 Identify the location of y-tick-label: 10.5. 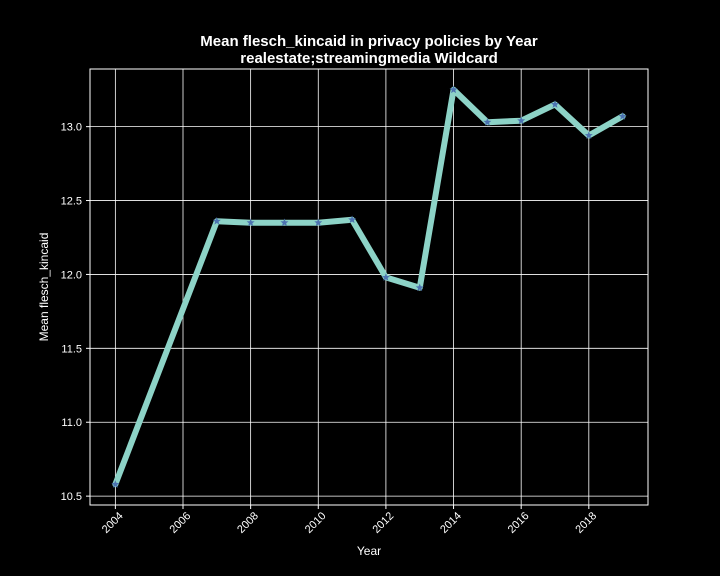
(71, 497).